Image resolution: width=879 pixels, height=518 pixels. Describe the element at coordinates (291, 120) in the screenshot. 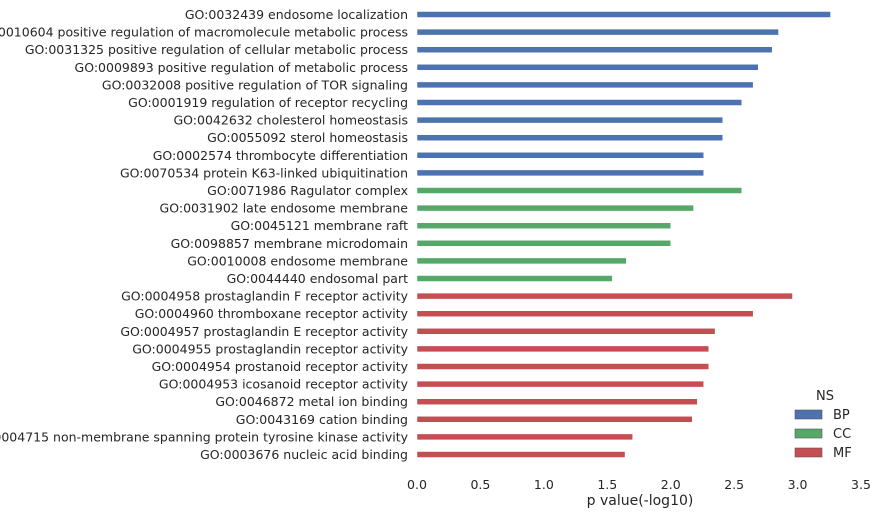

I see `y-tick-label: GO:0042632 cholesterol homeostasis` at that location.